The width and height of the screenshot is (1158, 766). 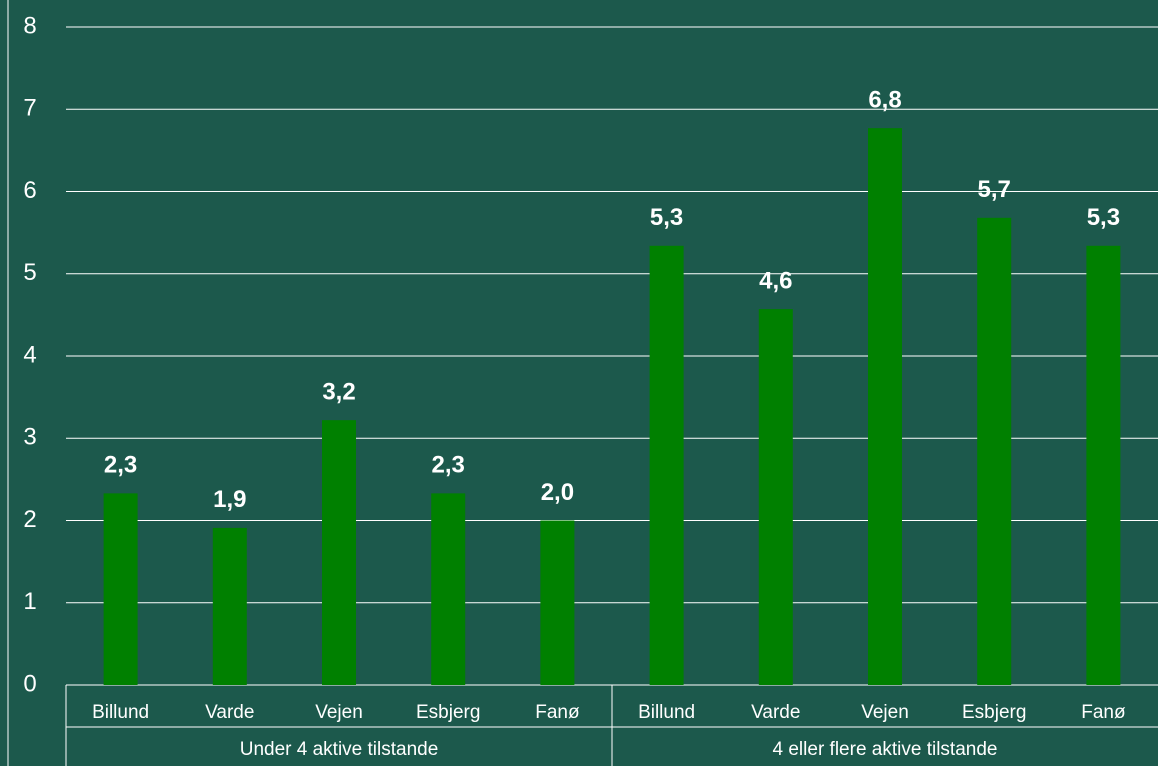 I want to click on y-tick-label: 3, so click(x=29, y=437).